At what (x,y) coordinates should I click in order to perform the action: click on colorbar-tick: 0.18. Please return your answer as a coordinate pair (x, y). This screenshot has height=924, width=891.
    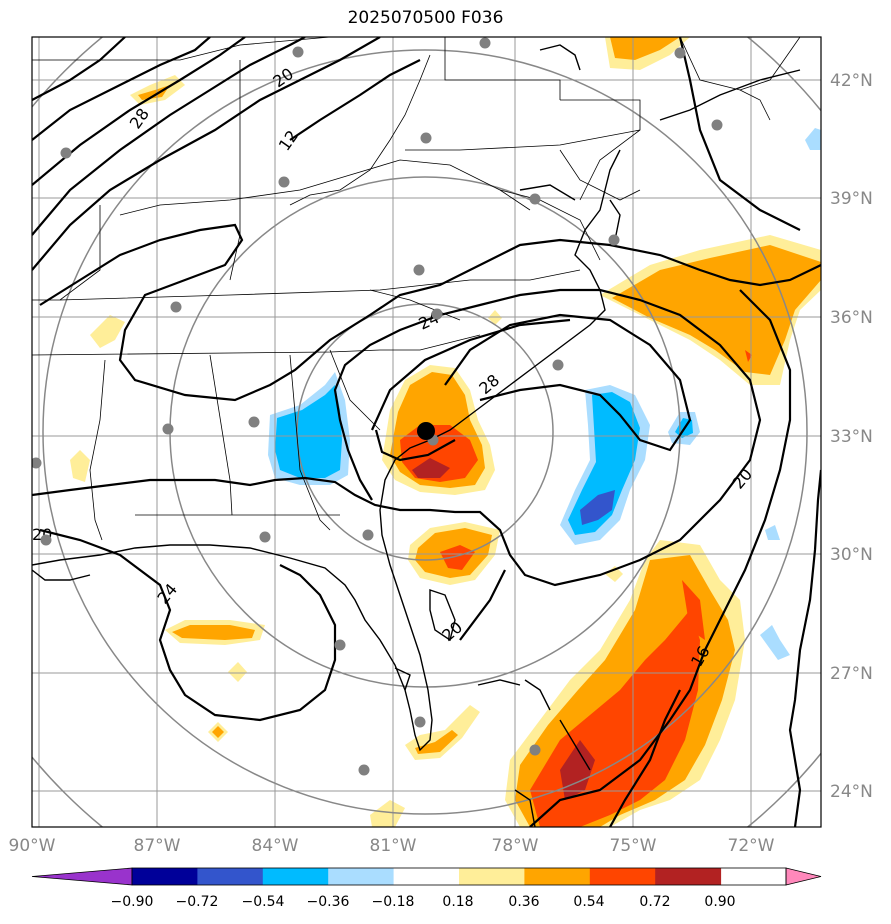
    Looking at the image, I should click on (457, 902).